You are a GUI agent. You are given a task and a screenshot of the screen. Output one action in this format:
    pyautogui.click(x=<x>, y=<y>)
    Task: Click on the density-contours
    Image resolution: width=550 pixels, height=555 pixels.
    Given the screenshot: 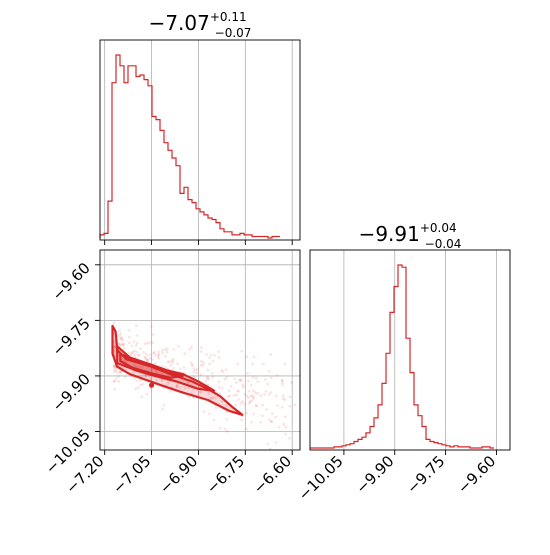 What is the action you would take?
    pyautogui.click(x=177, y=370)
    